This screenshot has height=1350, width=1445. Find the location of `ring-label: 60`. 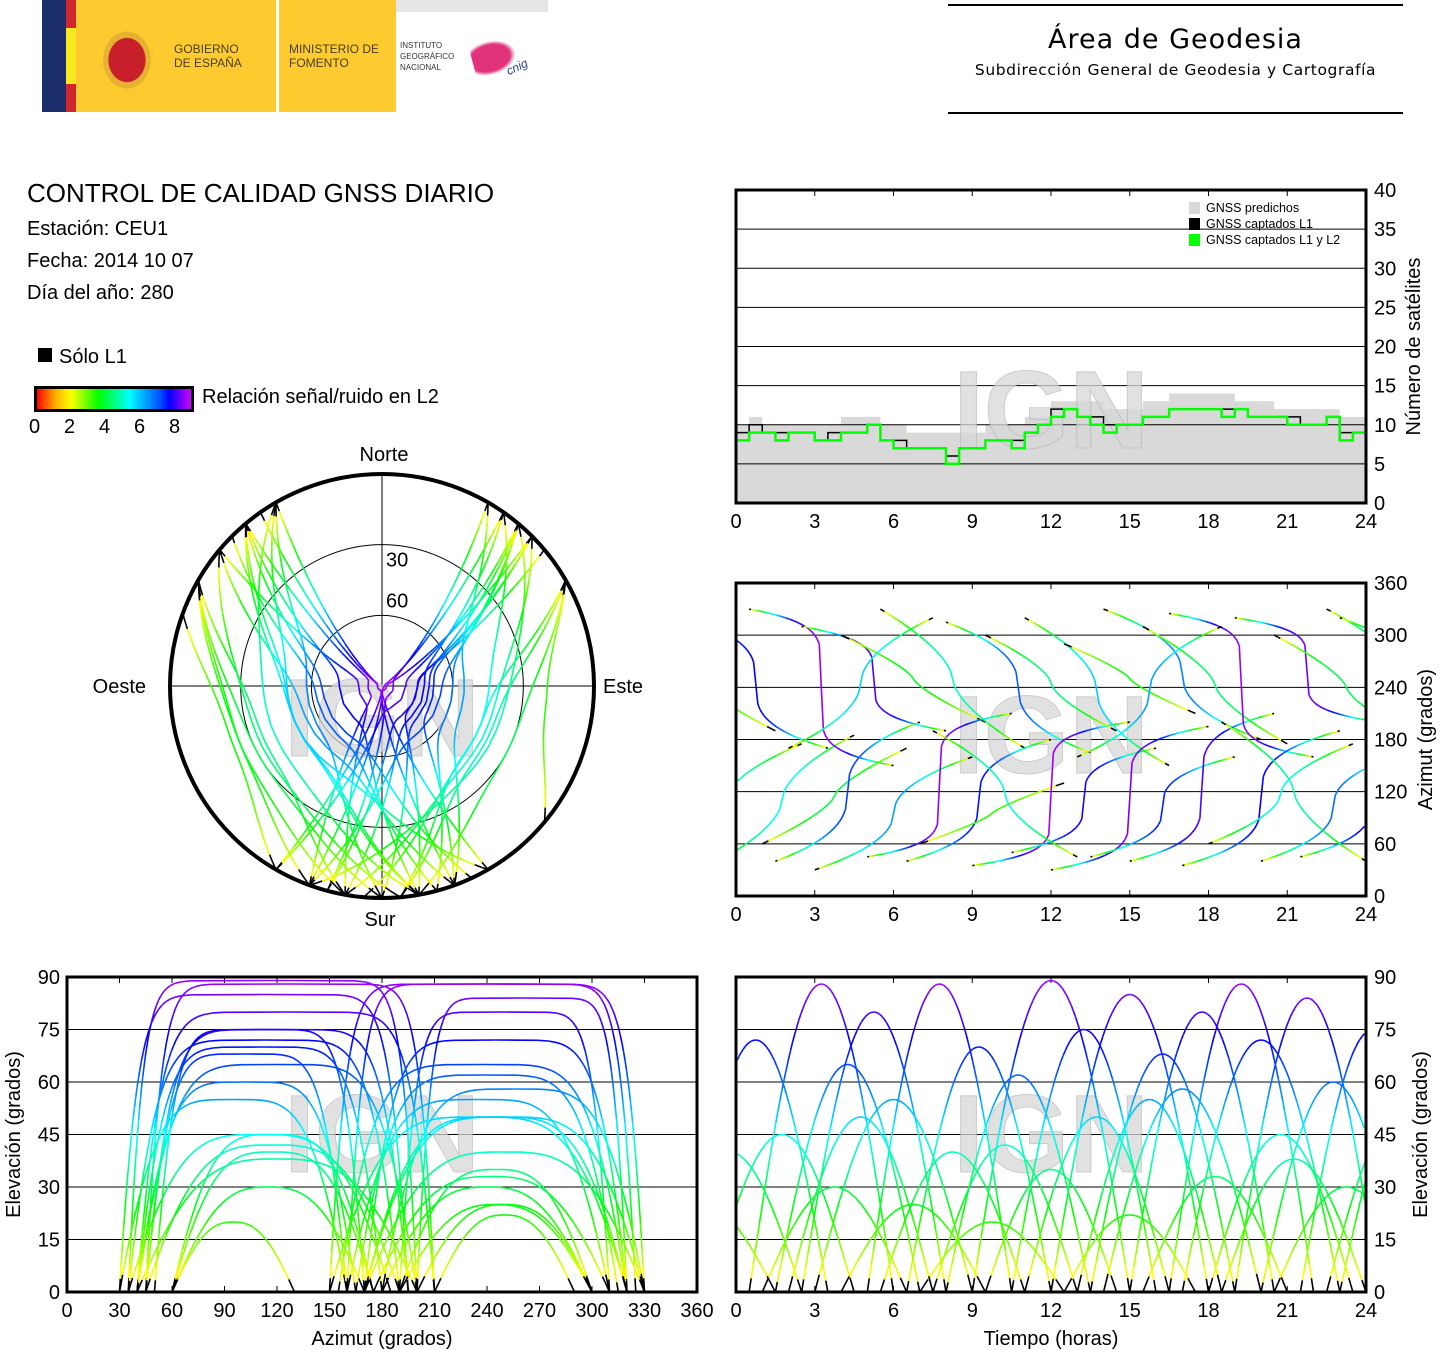

ring-label: 60 is located at coordinates (397, 601).